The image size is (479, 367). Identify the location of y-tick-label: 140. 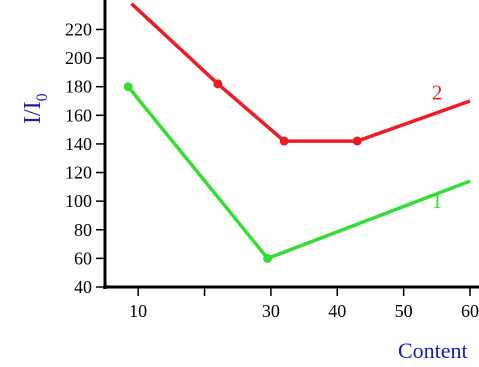
(78, 144).